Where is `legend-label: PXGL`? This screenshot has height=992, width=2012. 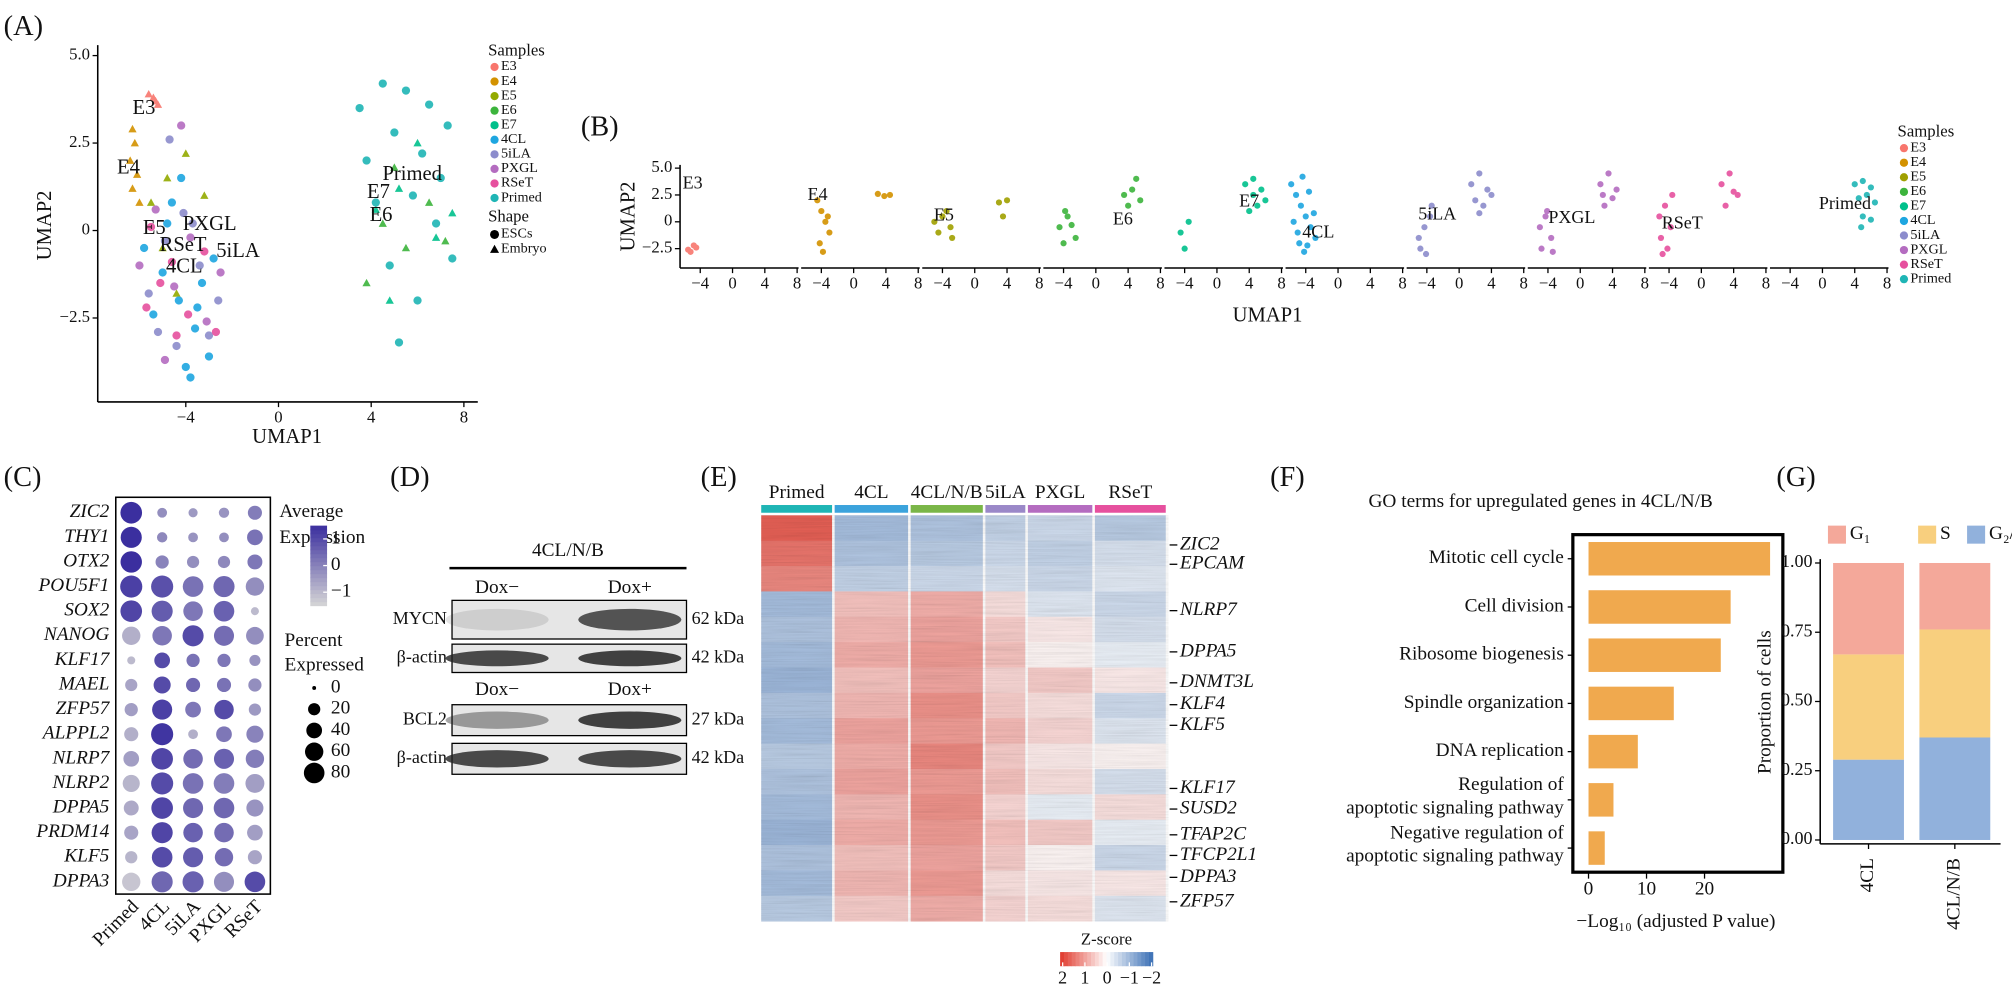 legend-label: PXGL is located at coordinates (519, 168).